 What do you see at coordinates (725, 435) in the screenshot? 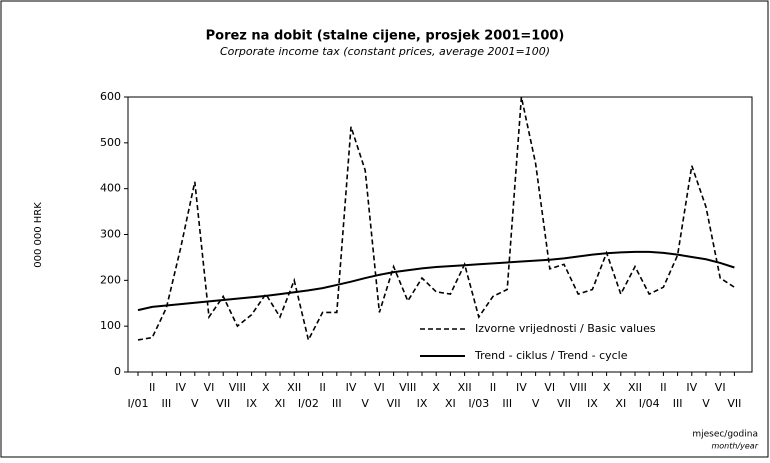
I see `x-axis-label: mjesec/godina` at bounding box center [725, 435].